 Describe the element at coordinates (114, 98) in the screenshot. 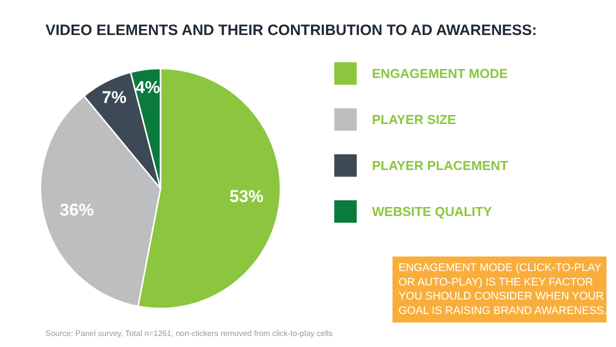

I see `data-label: 7%` at that location.